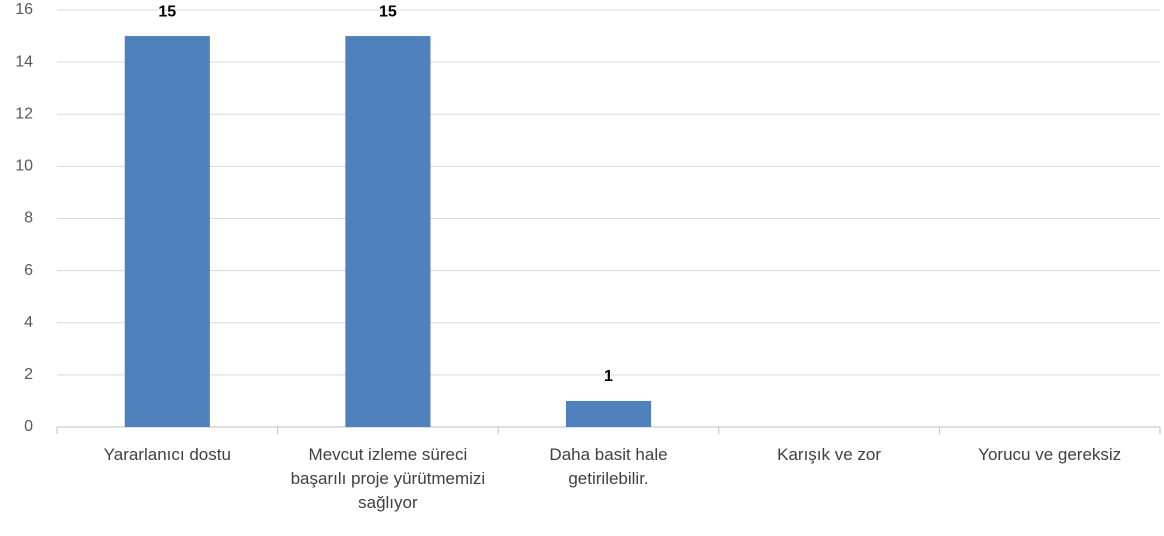  What do you see at coordinates (24, 166) in the screenshot?
I see `y-tick-label: 10` at bounding box center [24, 166].